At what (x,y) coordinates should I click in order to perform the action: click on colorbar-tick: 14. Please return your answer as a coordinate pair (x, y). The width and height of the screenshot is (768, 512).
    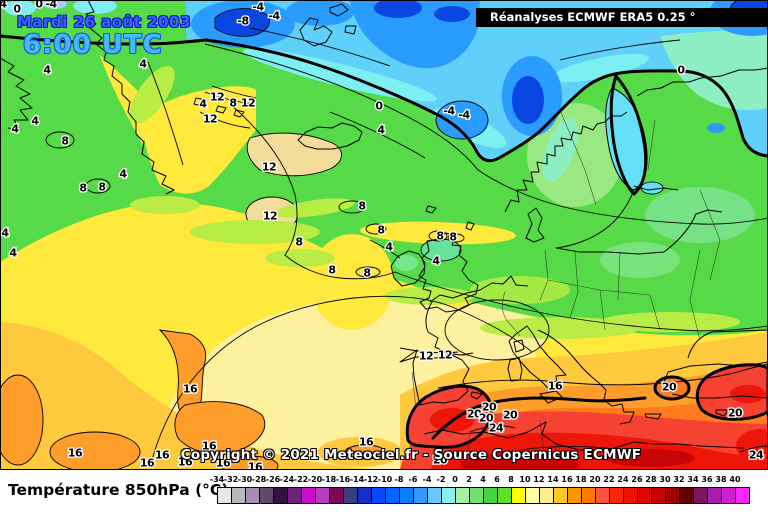
    Looking at the image, I should click on (553, 479).